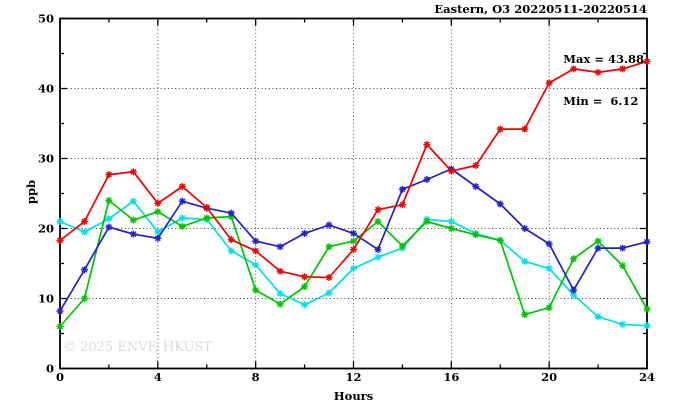 The width and height of the screenshot is (674, 409). I want to click on y-tick-labels: 0 10 20 30 40 50, so click(46, 194).